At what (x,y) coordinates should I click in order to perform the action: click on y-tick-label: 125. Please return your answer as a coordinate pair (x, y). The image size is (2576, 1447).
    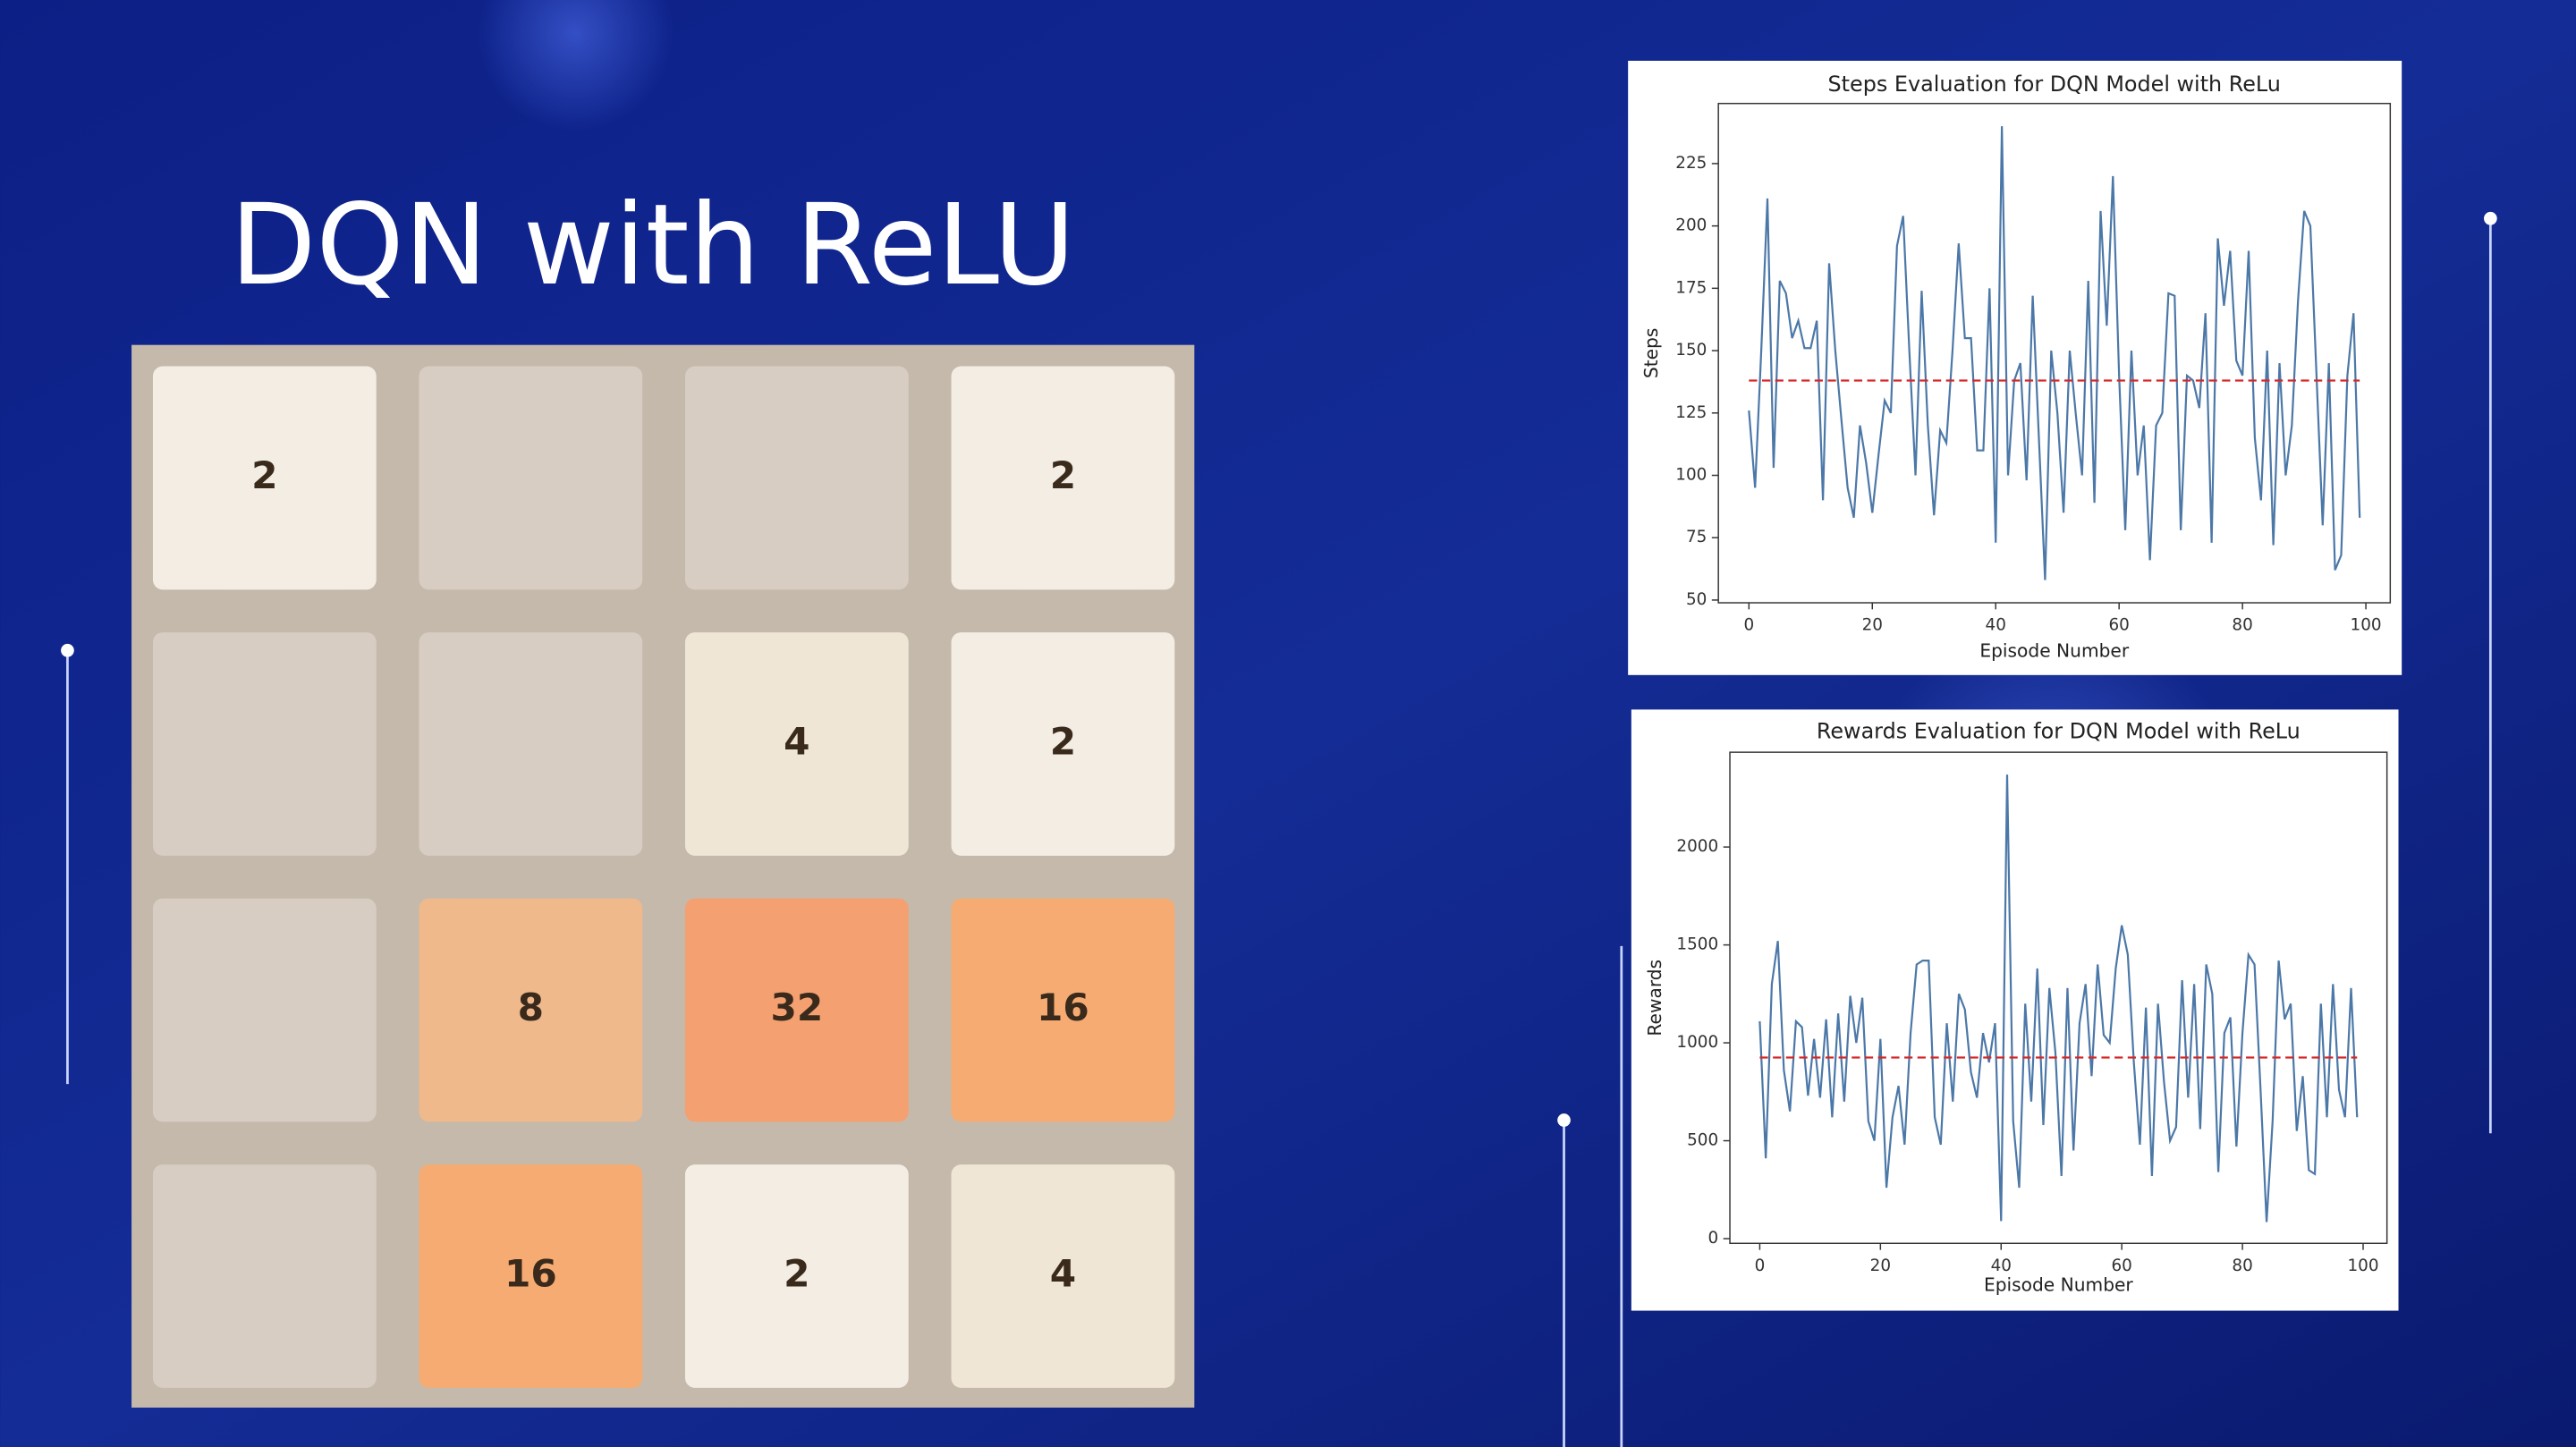
    Looking at the image, I should click on (1691, 412).